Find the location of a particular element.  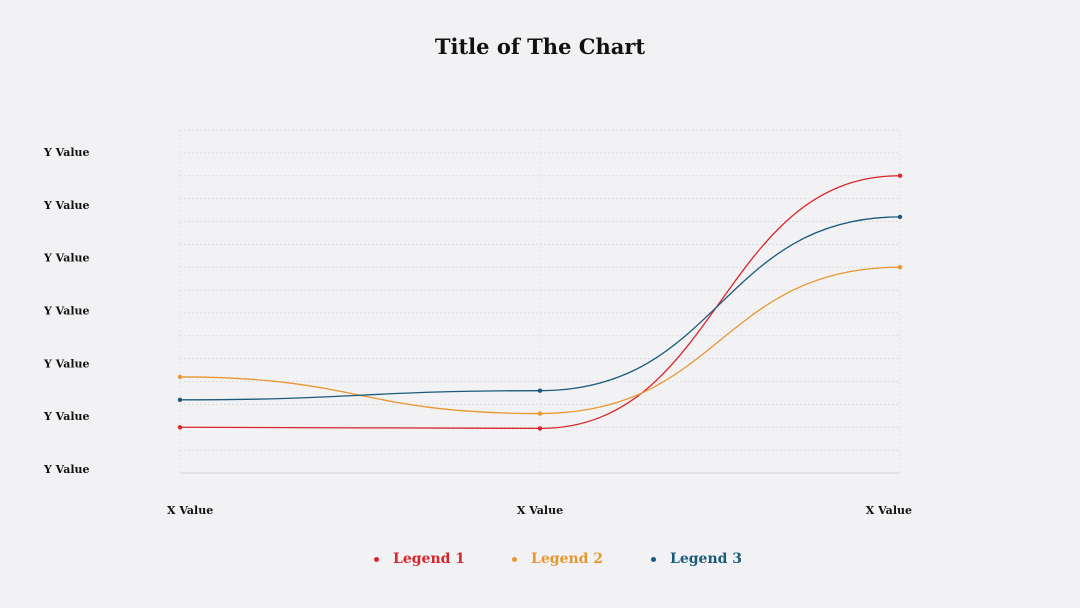

legend-item: Legend 1 is located at coordinates (419, 559).